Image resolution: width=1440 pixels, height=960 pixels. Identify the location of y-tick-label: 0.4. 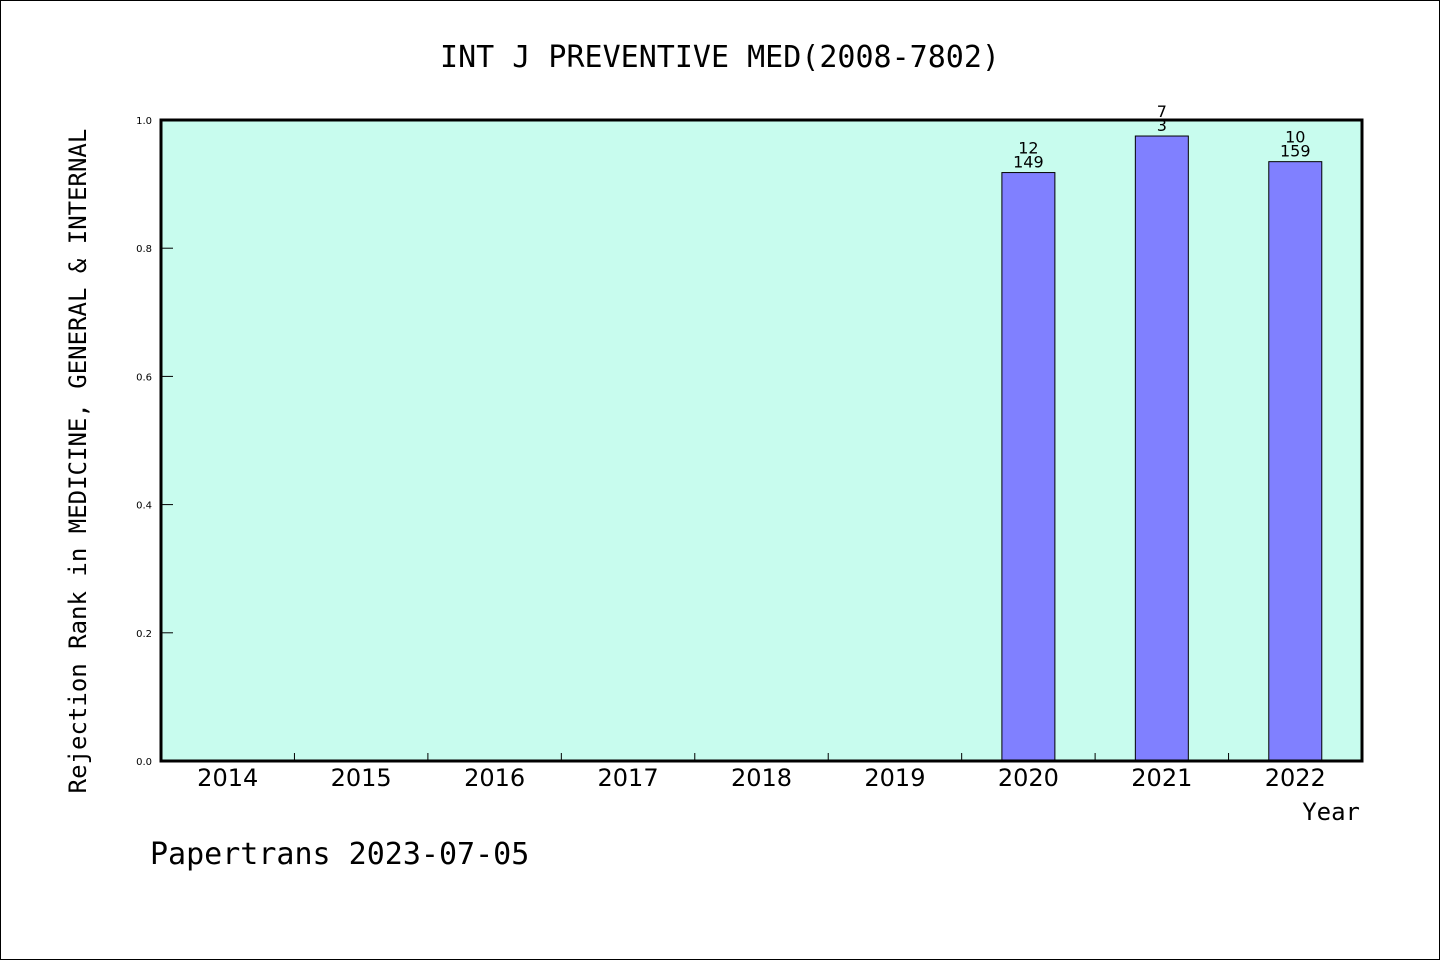
(144, 506).